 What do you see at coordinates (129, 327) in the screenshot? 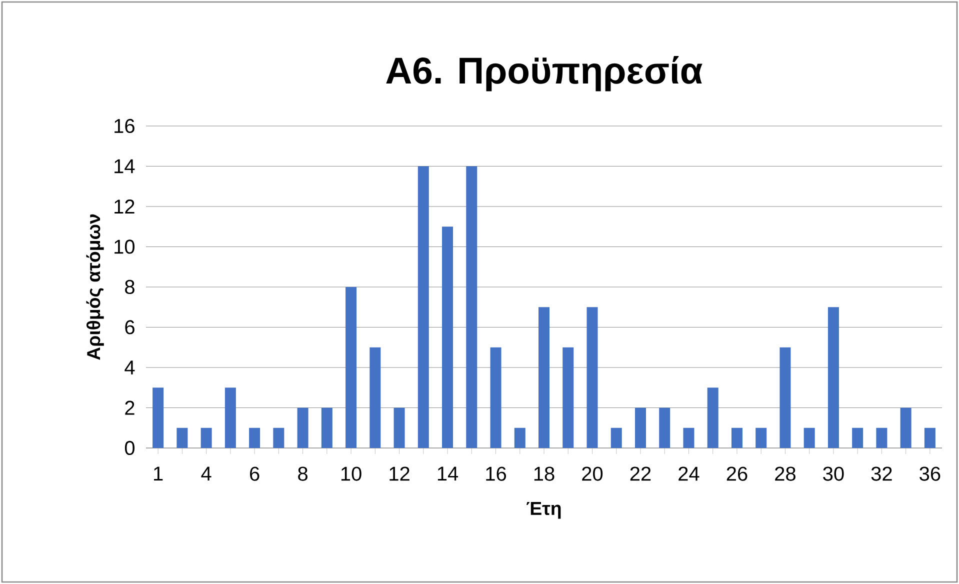
I see `y-tick-label: 6` at bounding box center [129, 327].